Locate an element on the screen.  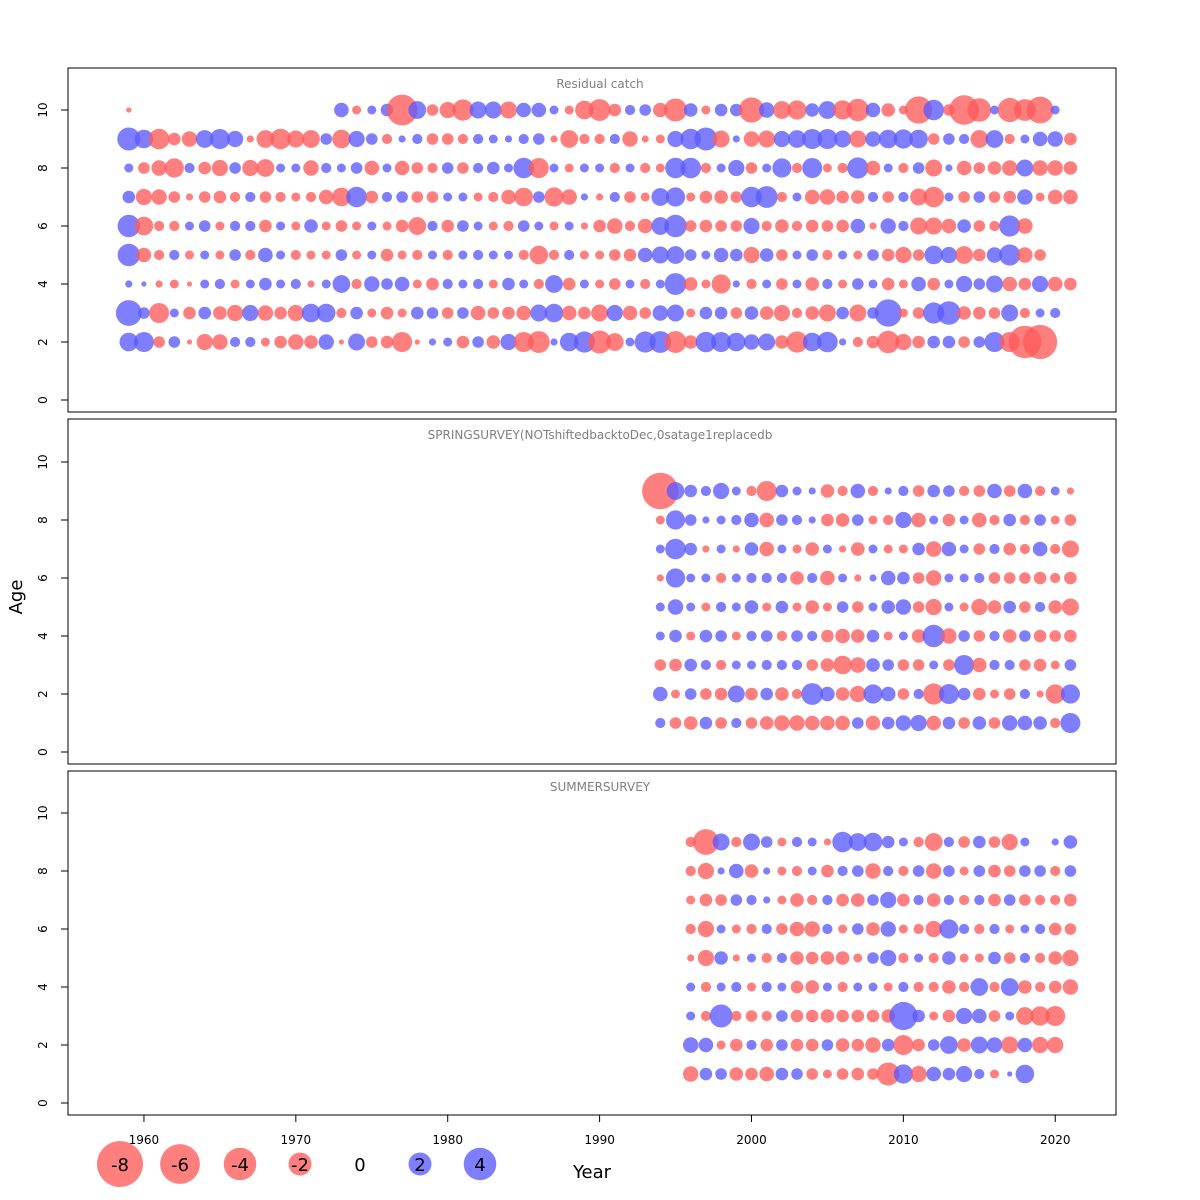
x-tick-label: 2020 is located at coordinates (1055, 1140).